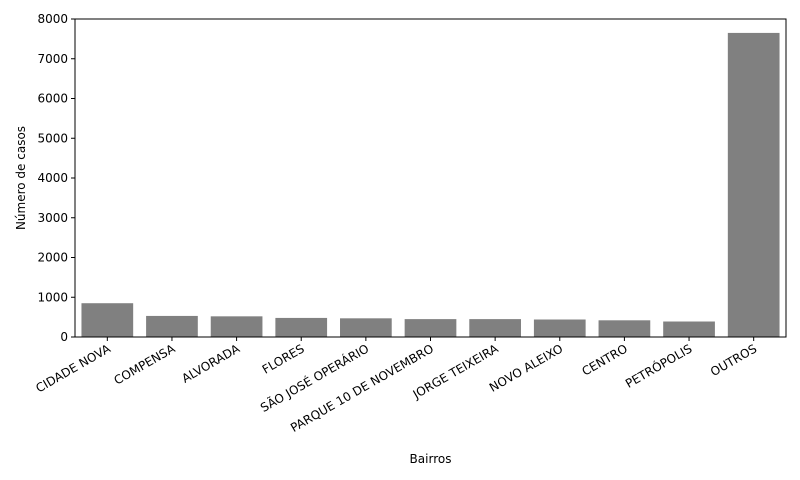 The height and width of the screenshot is (480, 800). Describe the element at coordinates (315, 378) in the screenshot. I see `x-tick-label: SÃO JOSÉ OPERÁRIO` at that location.